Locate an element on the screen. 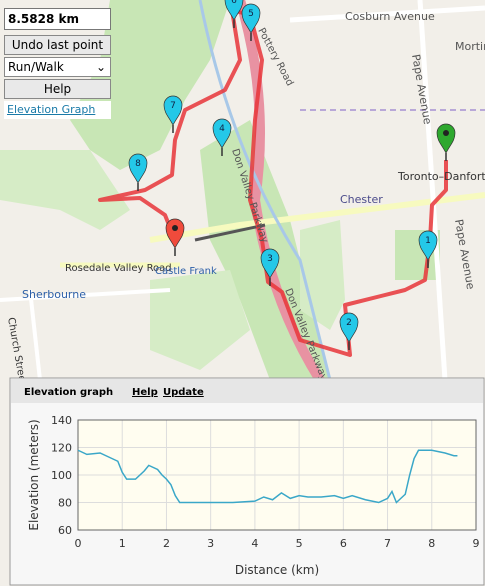  marker-number: 4 is located at coordinates (222, 129).